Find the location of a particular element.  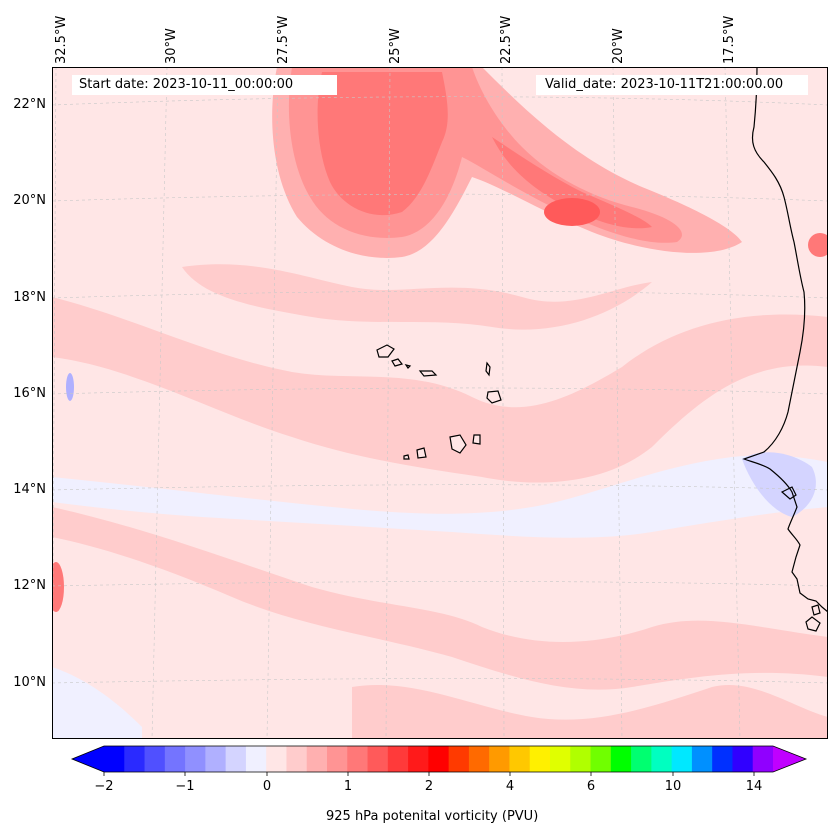

pv-east-red is located at coordinates (818, 245).